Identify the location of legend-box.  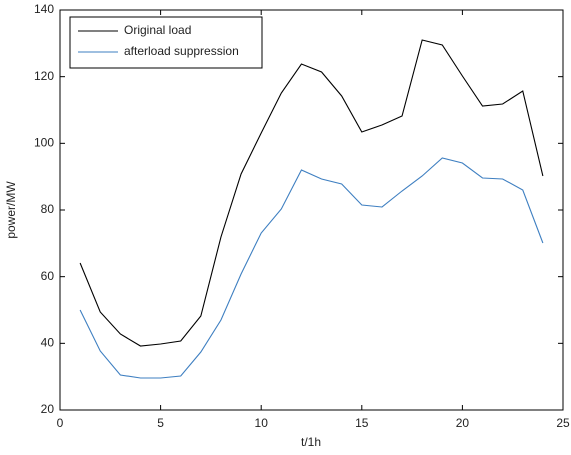
(166, 42).